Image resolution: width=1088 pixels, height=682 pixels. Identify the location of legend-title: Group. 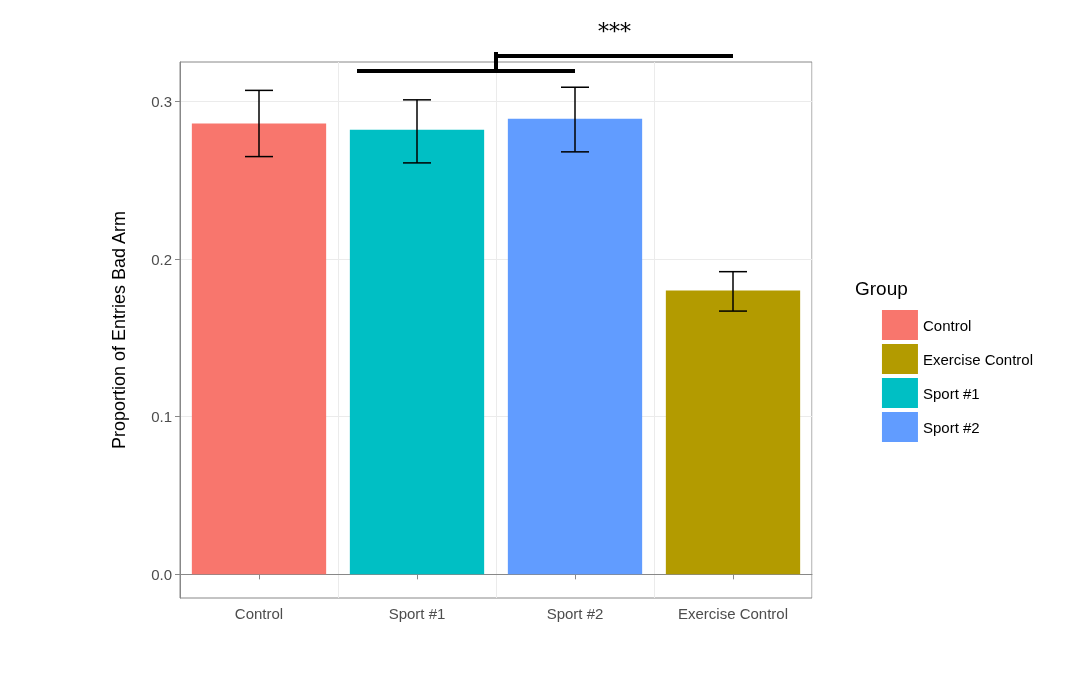
(881, 289).